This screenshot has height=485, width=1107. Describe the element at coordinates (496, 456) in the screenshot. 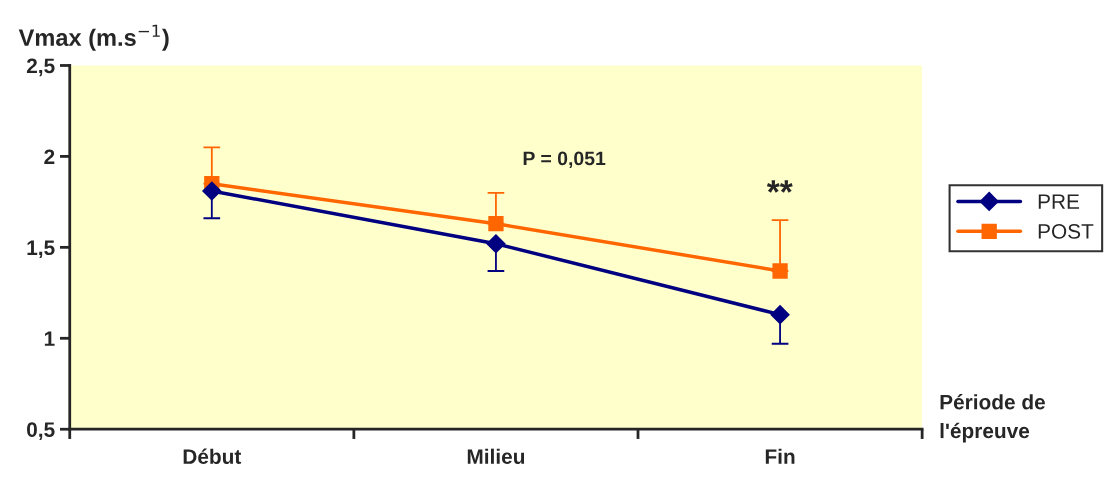

I see `x-tick-label: Milieu` at that location.